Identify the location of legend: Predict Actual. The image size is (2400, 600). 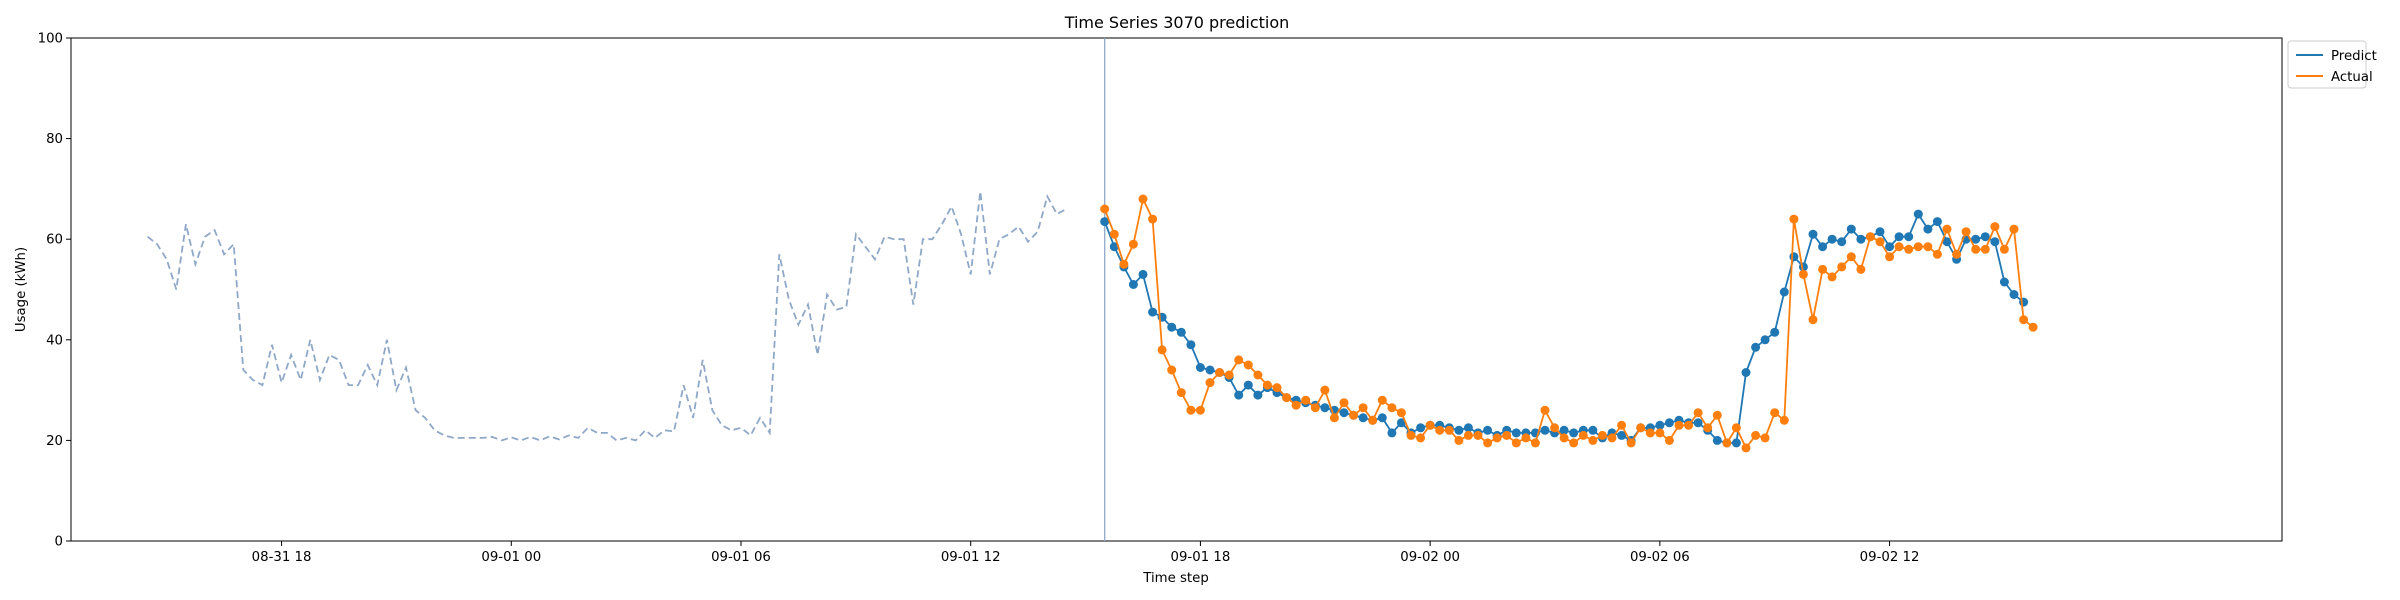
(2332, 64).